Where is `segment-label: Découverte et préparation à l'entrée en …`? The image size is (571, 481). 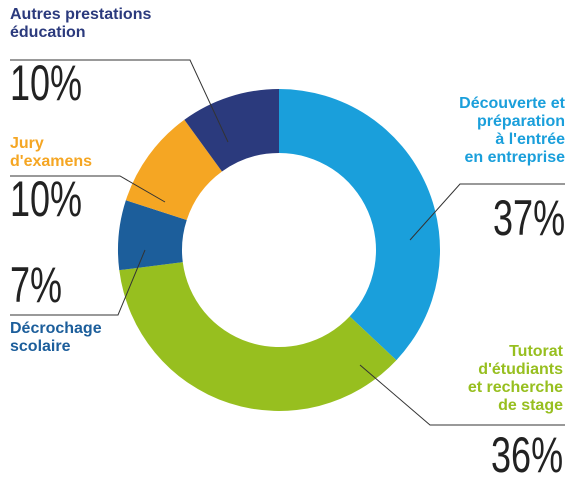
segment-label: Découverte et préparation à l'entrée en … is located at coordinates (512, 130).